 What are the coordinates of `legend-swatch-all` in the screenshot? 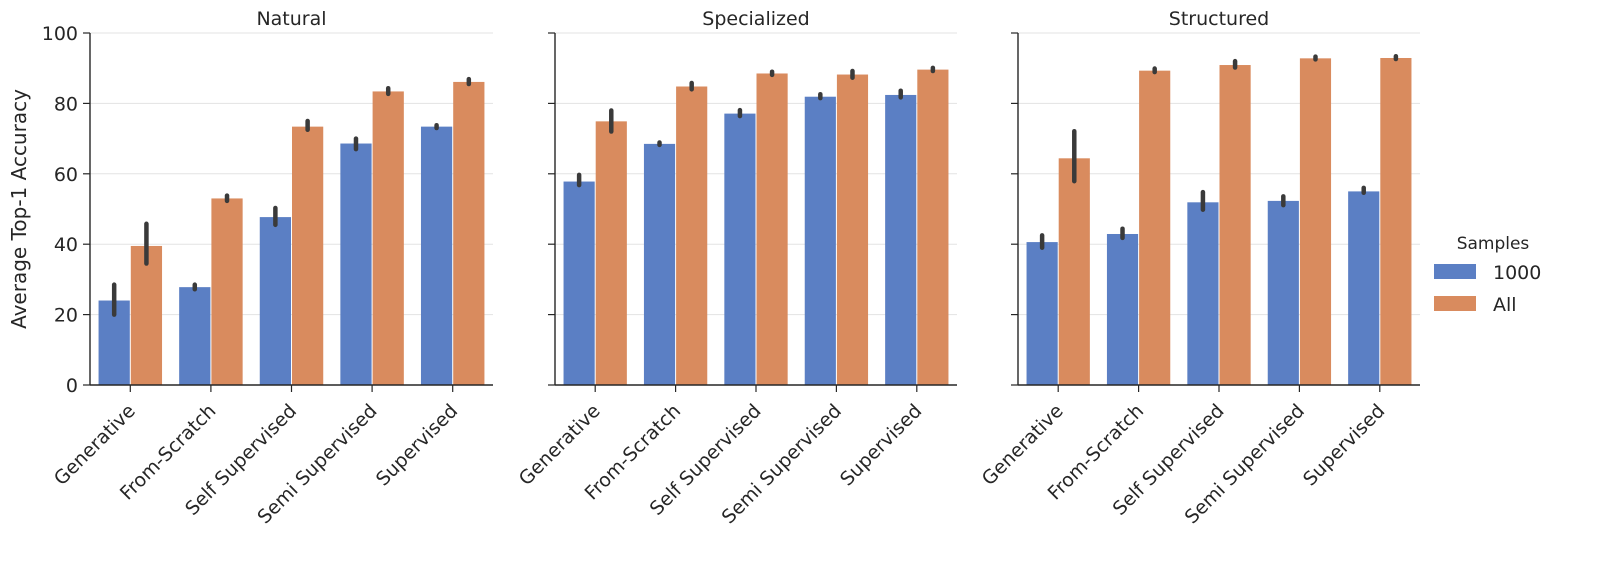 It's located at (1455, 303).